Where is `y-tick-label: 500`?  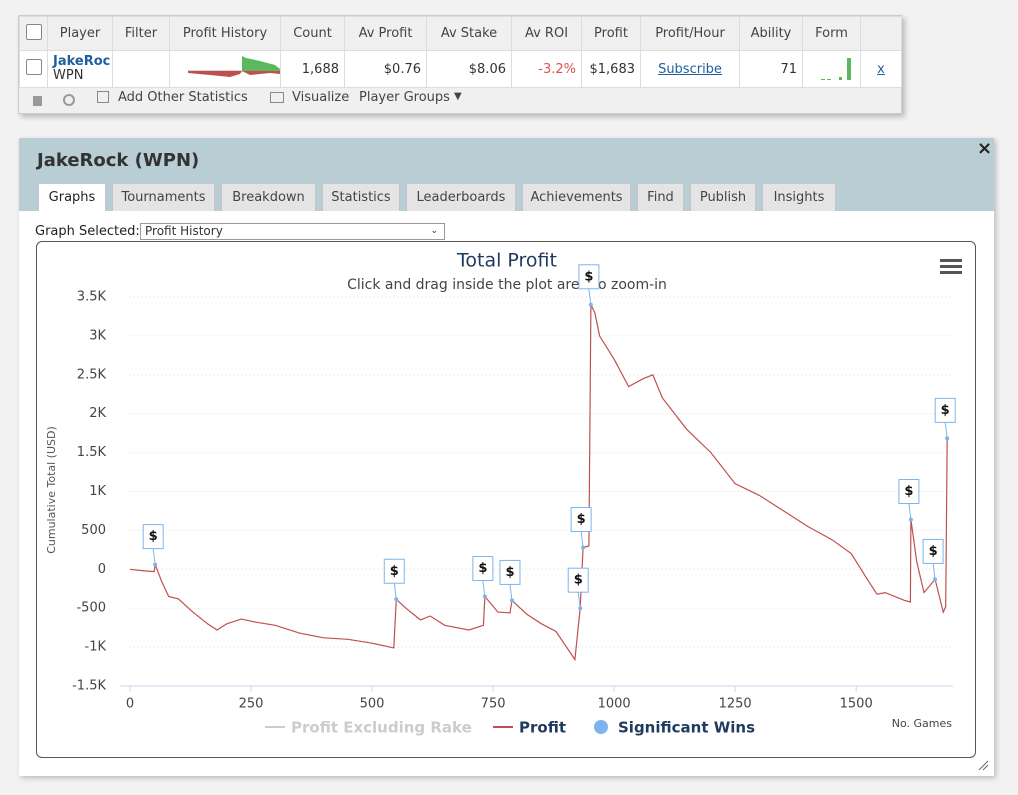 y-tick-label: 500 is located at coordinates (93, 530).